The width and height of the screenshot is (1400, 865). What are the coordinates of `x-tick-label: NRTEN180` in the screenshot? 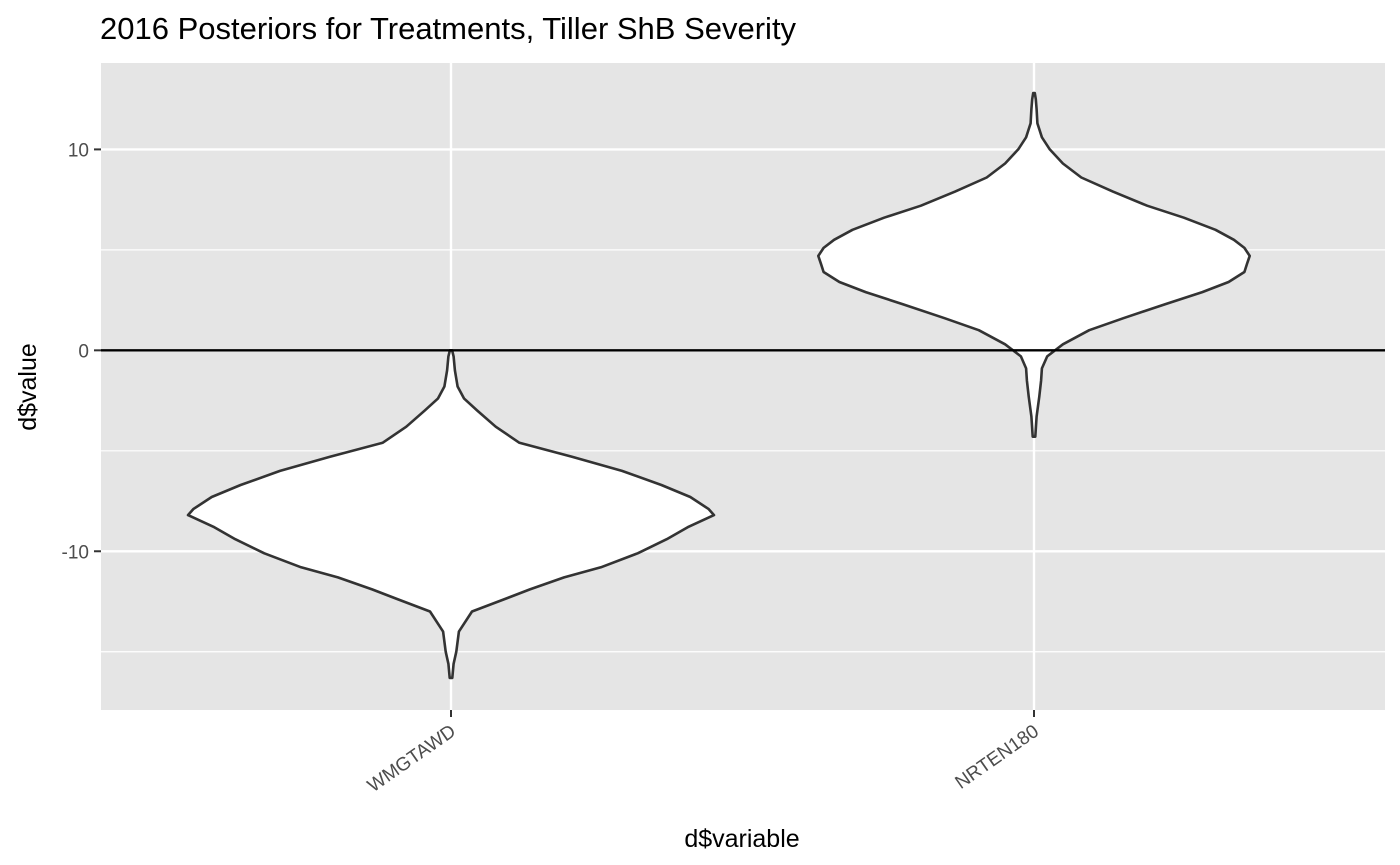 It's located at (997, 757).